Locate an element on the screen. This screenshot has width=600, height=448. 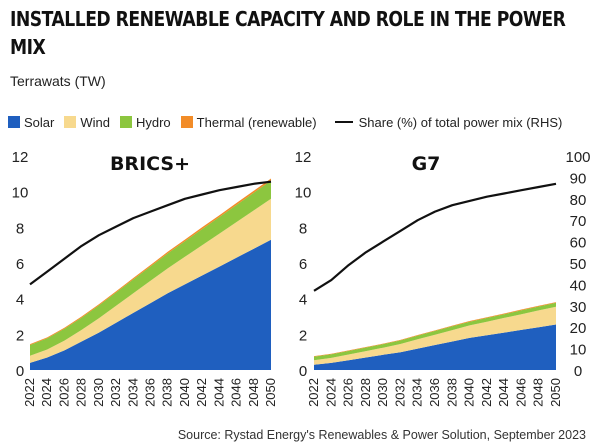
brics-ytick-label: 12 is located at coordinates (20, 157).